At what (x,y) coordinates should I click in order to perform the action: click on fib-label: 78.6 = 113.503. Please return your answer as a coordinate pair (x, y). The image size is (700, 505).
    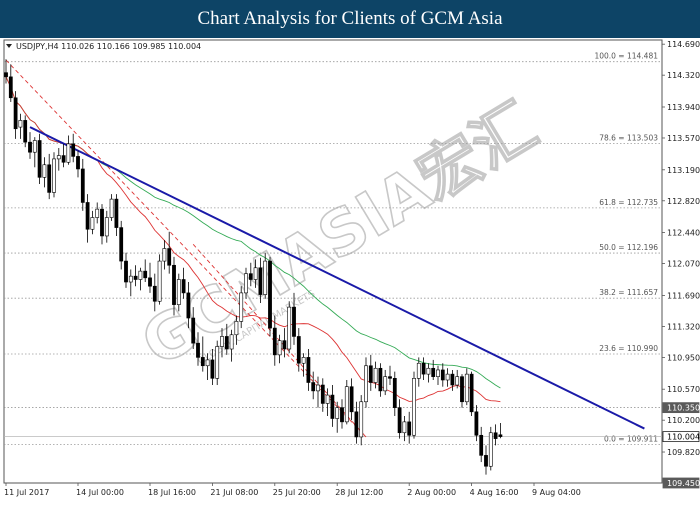
    Looking at the image, I should click on (628, 138).